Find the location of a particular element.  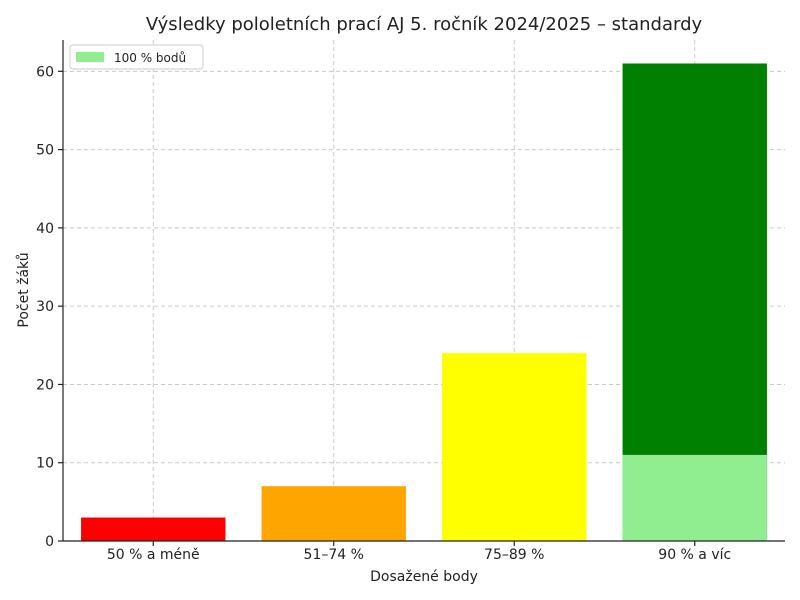

legend-label: 100 % bodů is located at coordinates (150, 58).